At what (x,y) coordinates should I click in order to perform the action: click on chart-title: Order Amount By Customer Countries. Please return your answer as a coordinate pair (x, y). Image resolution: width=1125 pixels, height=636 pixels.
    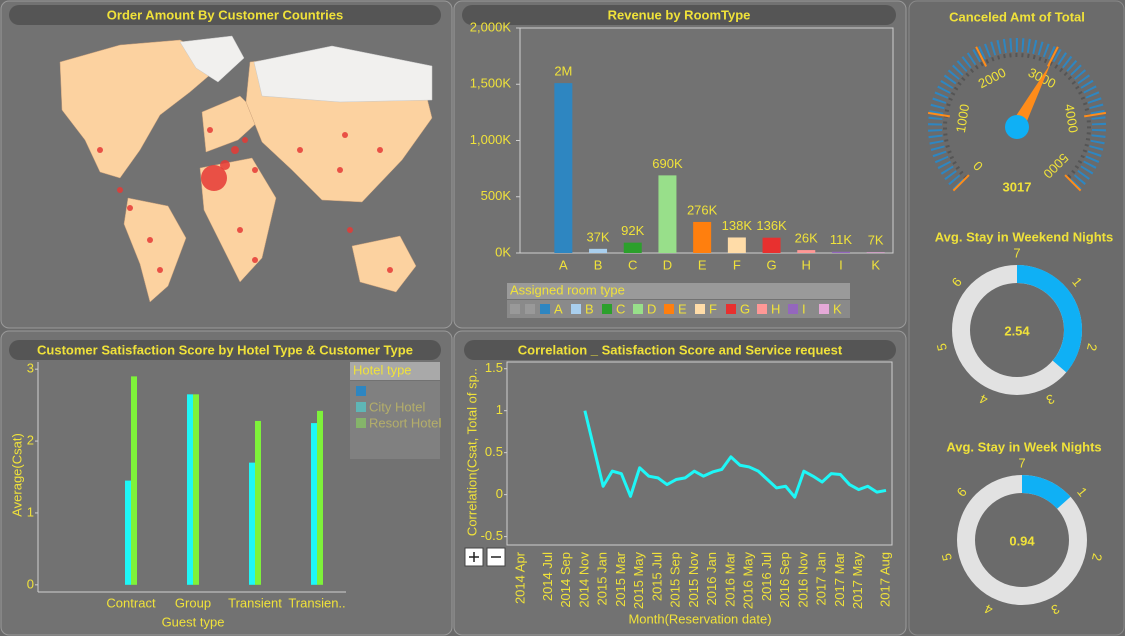
    Looking at the image, I should click on (225, 14).